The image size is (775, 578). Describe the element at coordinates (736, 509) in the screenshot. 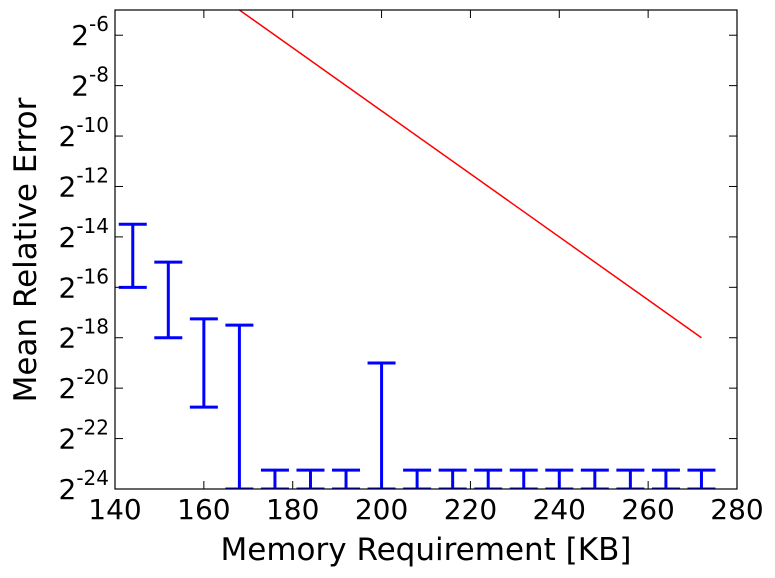

I see `x-tick-label: 280` at that location.